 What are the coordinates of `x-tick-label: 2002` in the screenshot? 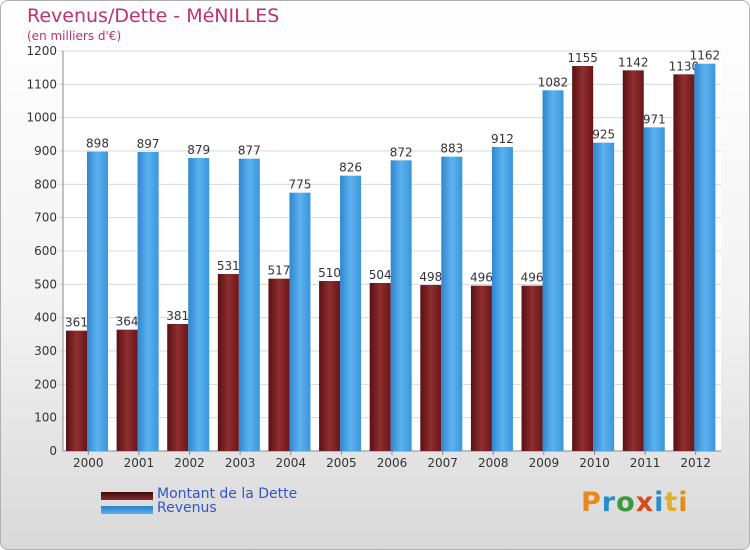 It's located at (189, 463).